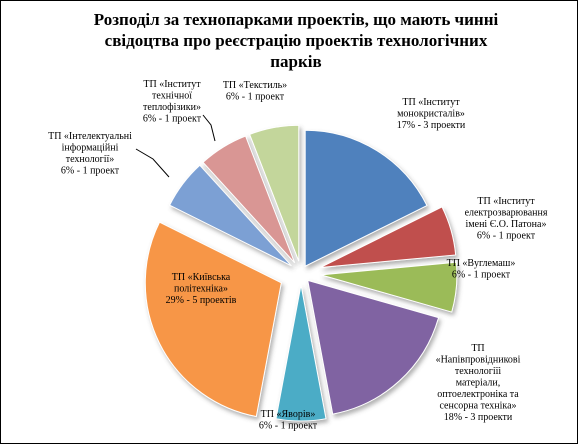 Image resolution: width=578 pixels, height=445 pixels. I want to click on slice-label-line: імені Є.О. Патона», so click(506, 224).